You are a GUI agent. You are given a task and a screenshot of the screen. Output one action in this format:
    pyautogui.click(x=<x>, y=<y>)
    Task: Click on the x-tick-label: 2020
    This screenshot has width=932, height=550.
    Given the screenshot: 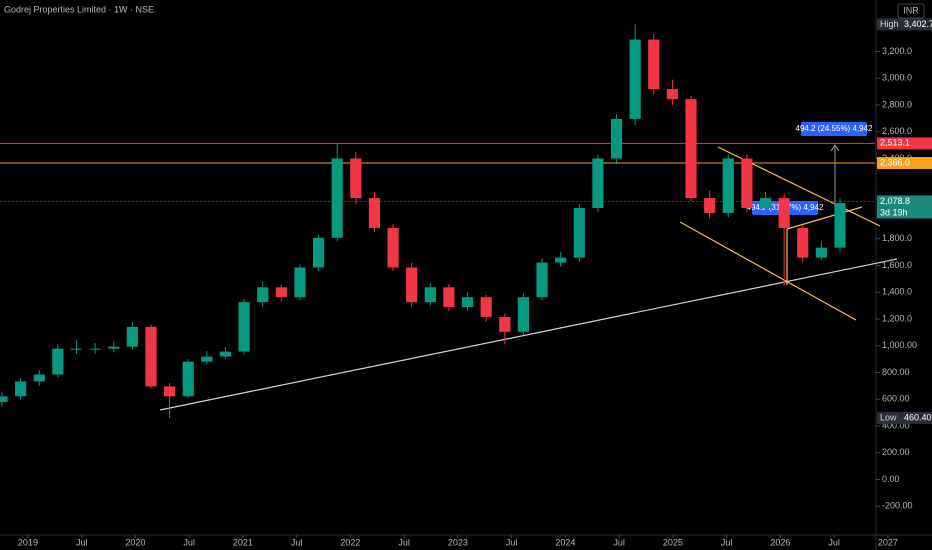 What is the action you would take?
    pyautogui.click(x=135, y=542)
    